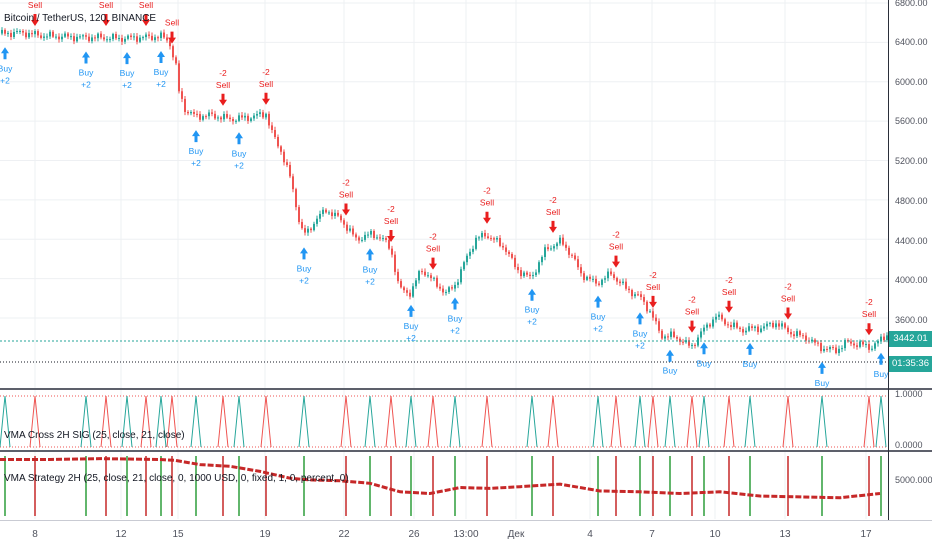 The width and height of the screenshot is (932, 550). Describe the element at coordinates (911, 280) in the screenshot. I see `y-tick: 4000.00` at that location.